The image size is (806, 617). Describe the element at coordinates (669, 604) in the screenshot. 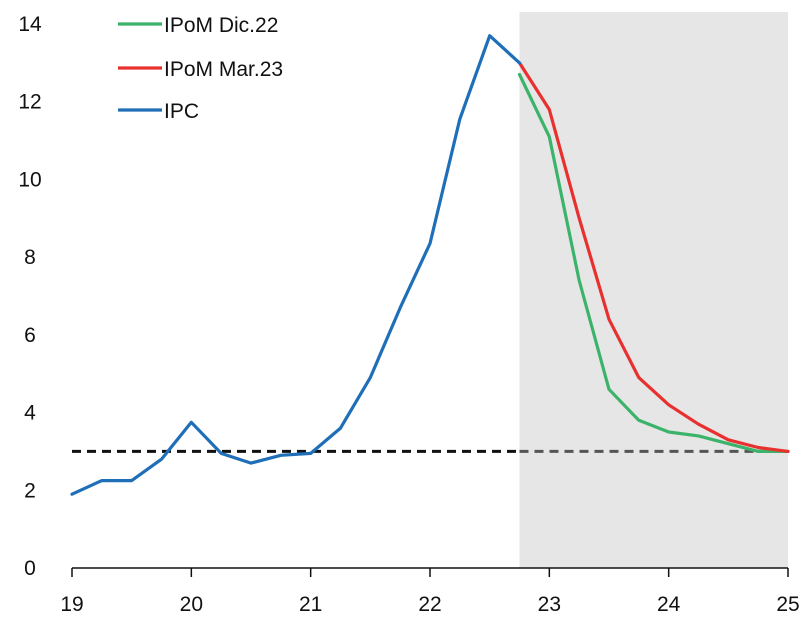

I see `x-tick-label: 24` at that location.